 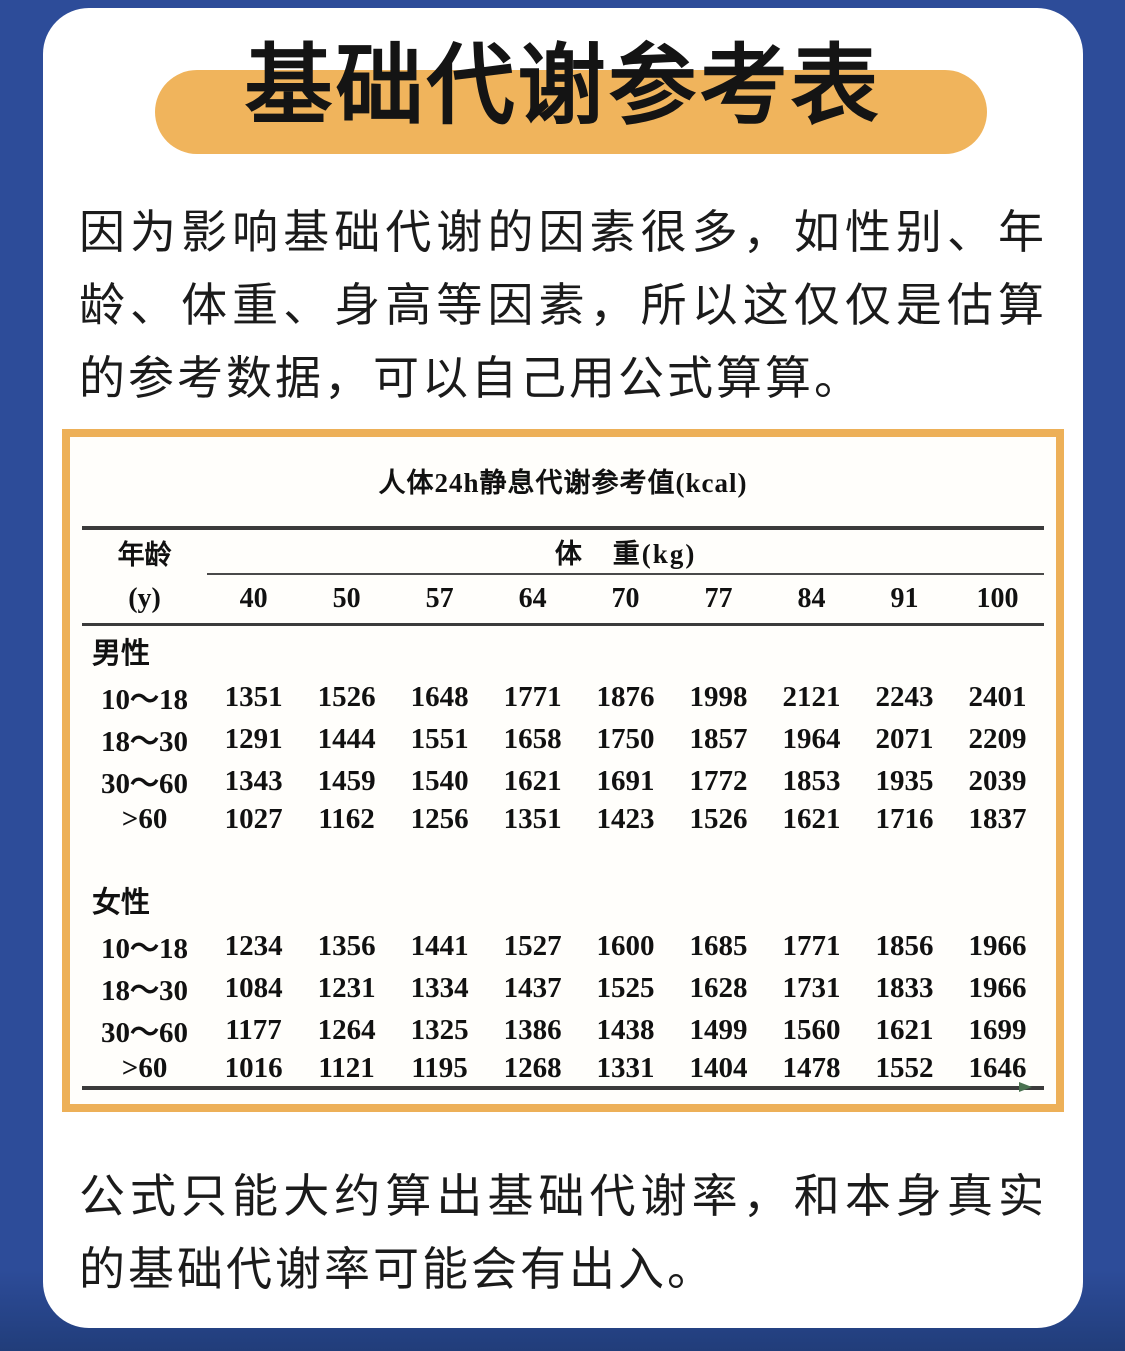 I want to click on section-row-male: 男性, so click(x=563, y=651).